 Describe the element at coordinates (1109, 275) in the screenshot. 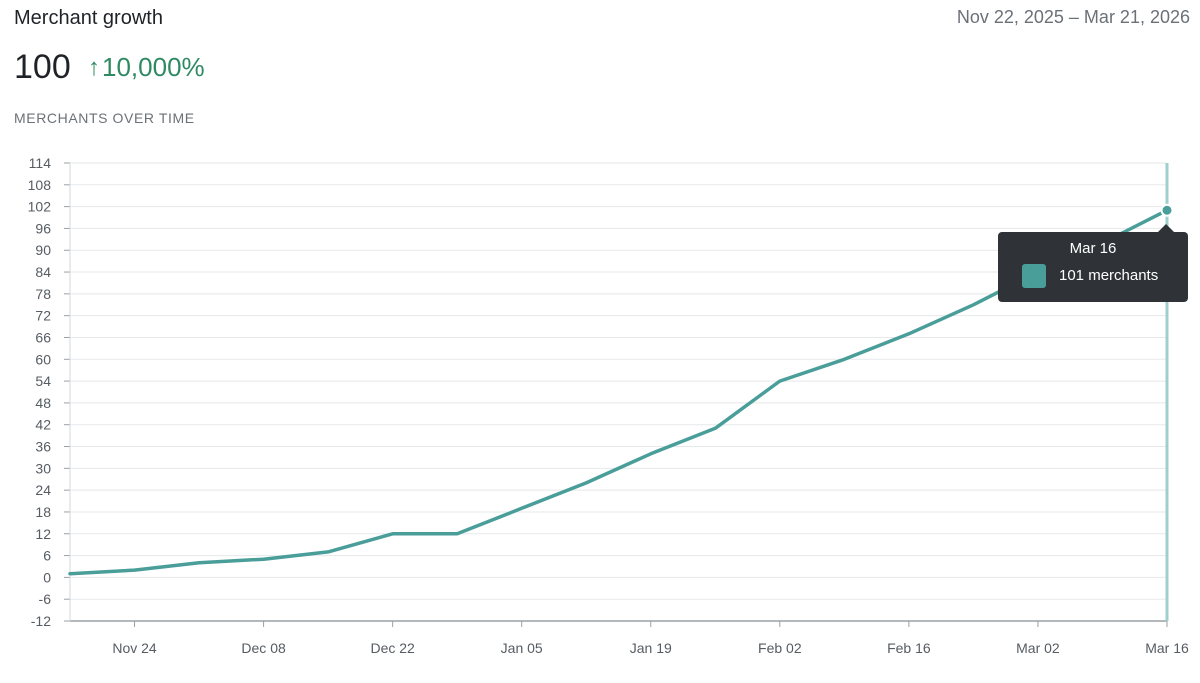

I see `tooltip-value: 101 merchants` at that location.